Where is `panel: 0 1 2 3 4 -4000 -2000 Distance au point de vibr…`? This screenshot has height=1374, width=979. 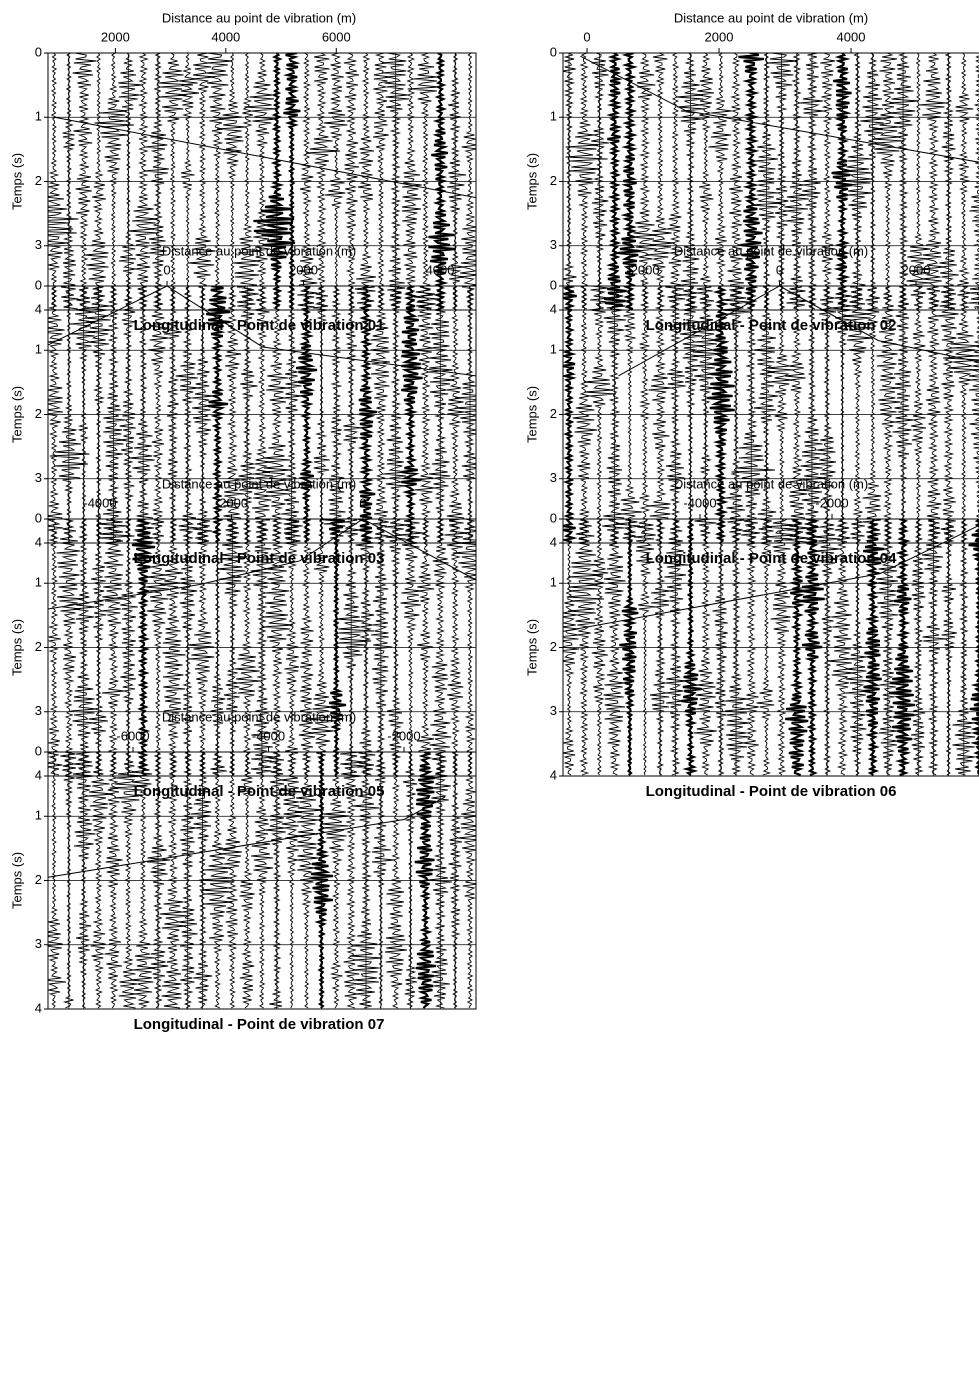 panel: 0 1 2 3 4 -4000 -2000 Distance au point de vibr… is located at coordinates (751, 638).